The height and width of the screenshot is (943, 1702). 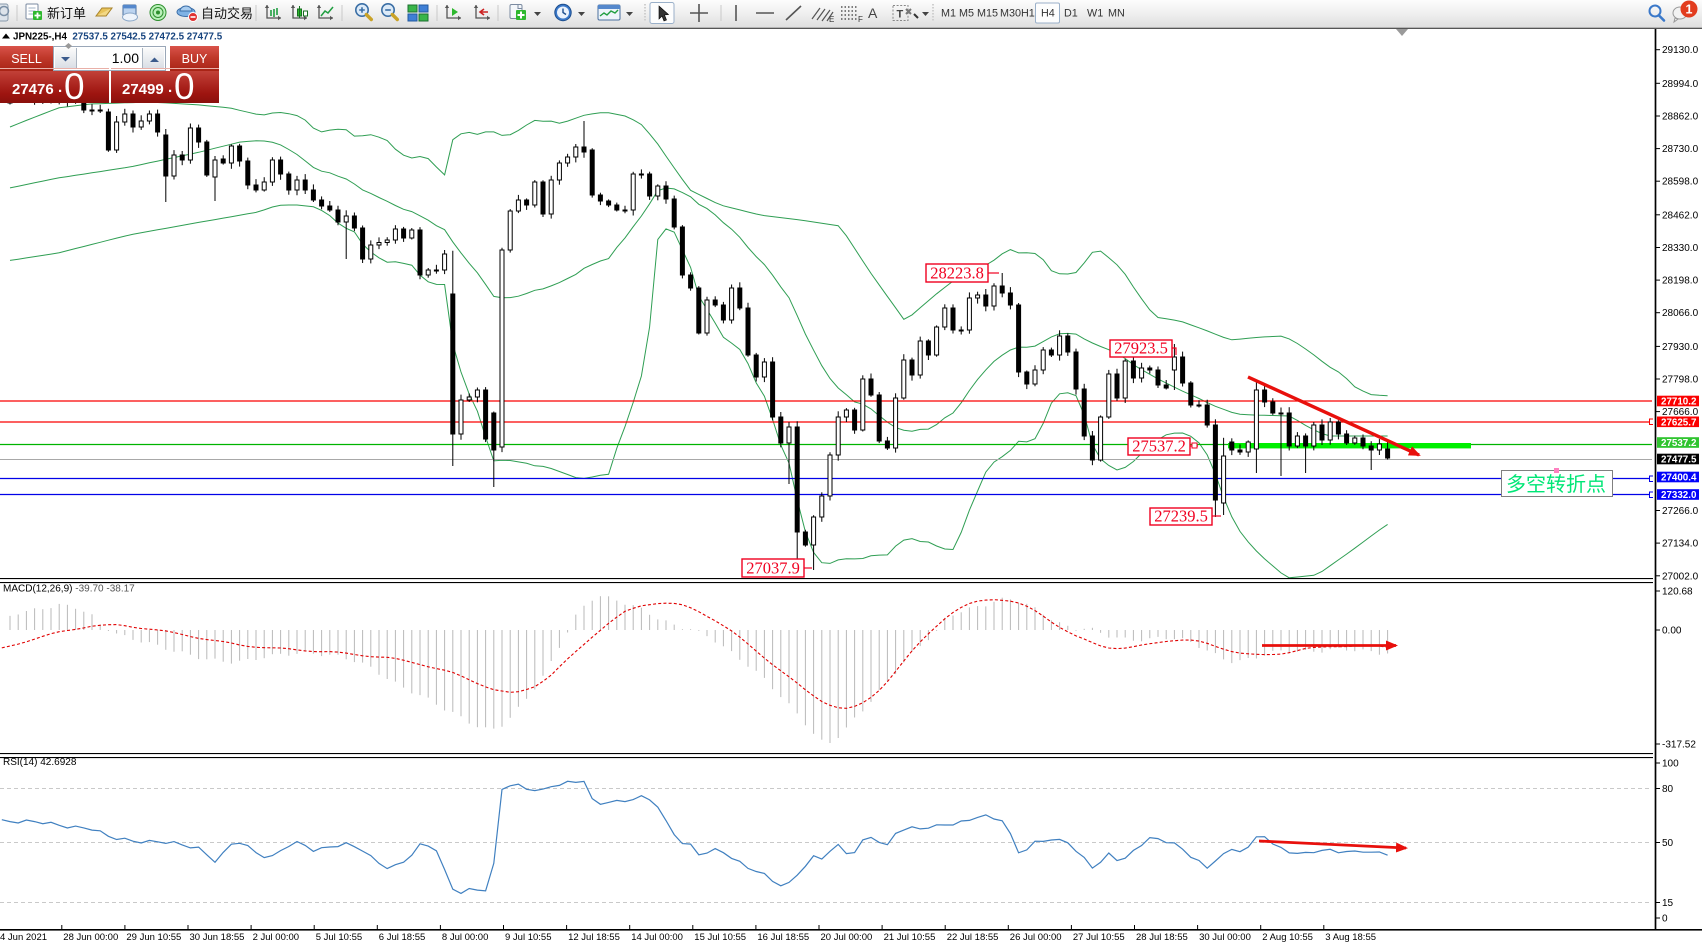 What do you see at coordinates (1680, 182) in the screenshot?
I see `svg-text: 28598.0` at bounding box center [1680, 182].